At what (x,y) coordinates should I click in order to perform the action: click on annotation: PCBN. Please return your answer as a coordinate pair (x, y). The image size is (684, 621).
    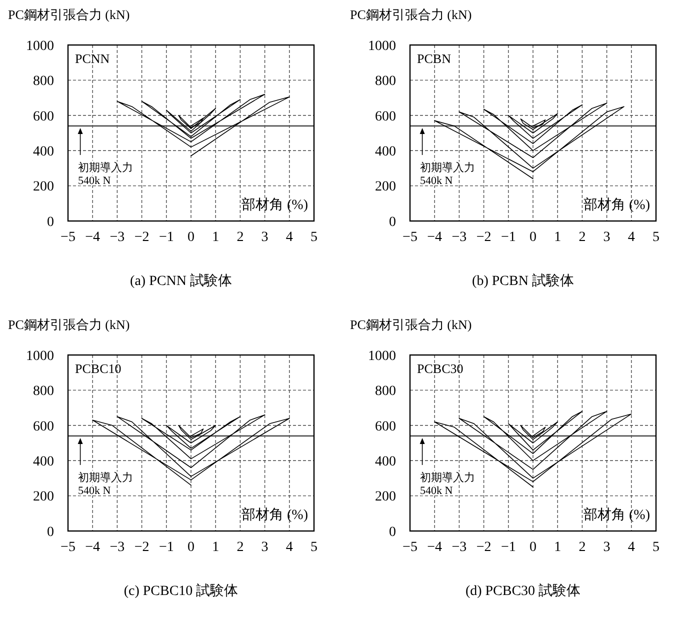
    Looking at the image, I should click on (434, 58).